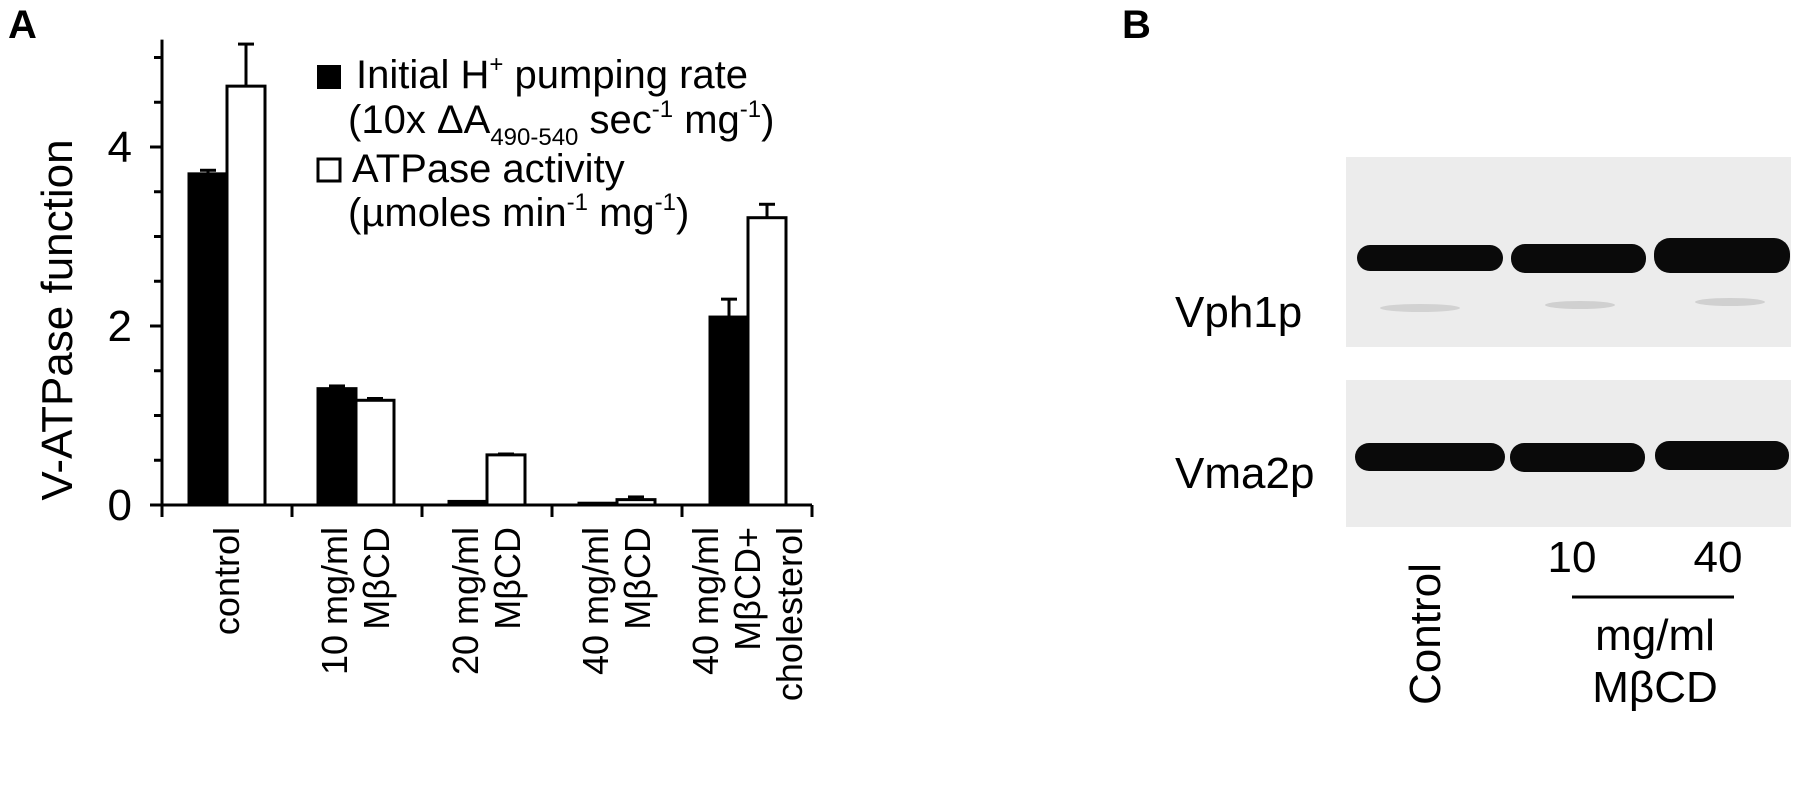 Image resolution: width=1805 pixels, height=800 pixels. I want to click on category-label: 20 mg/ml, so click(465, 601).